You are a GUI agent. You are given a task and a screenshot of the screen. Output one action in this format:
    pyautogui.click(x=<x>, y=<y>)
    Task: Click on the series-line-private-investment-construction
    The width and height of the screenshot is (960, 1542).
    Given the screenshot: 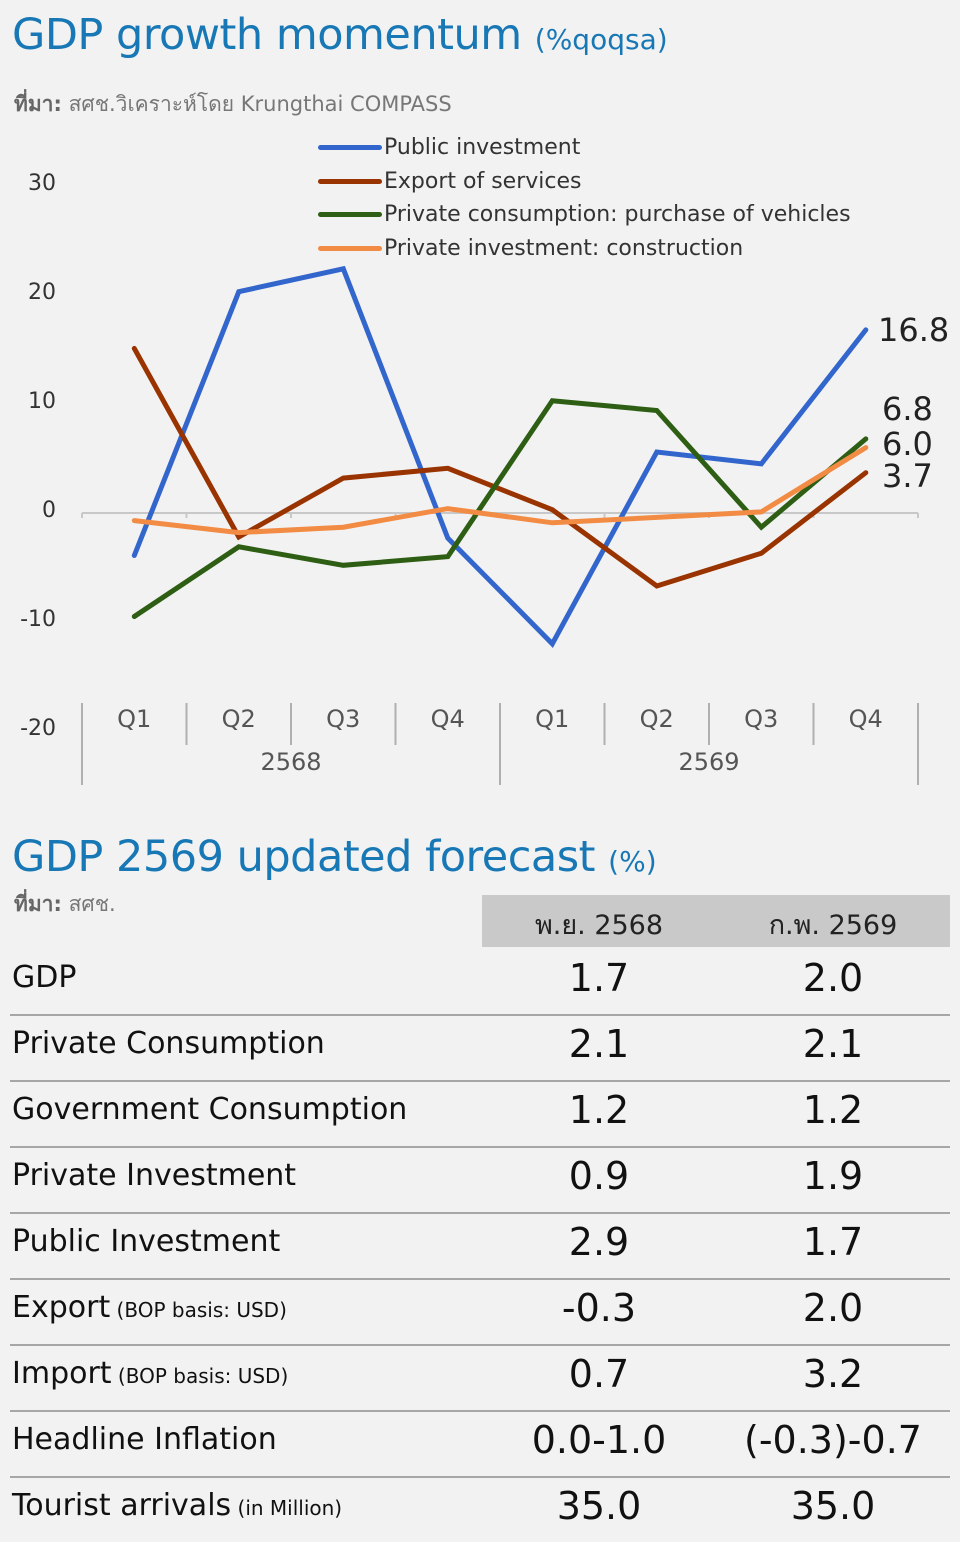 What is the action you would take?
    pyautogui.click(x=500, y=490)
    